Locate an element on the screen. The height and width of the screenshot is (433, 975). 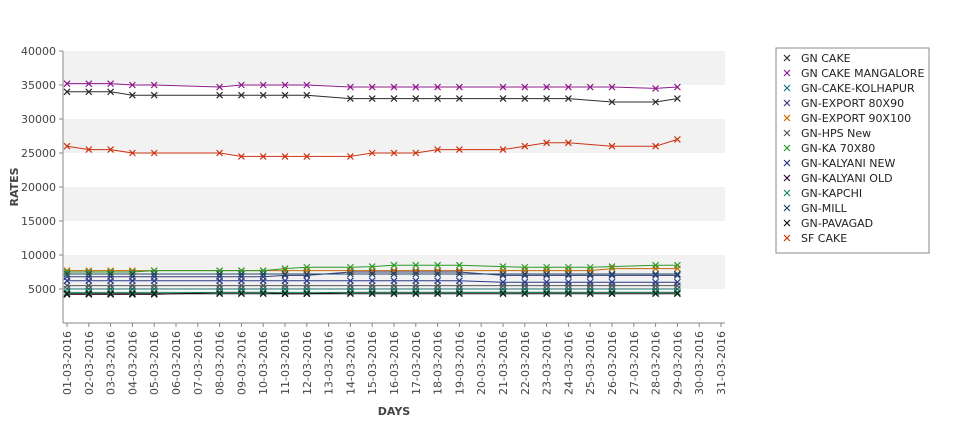
legend-label: GN-EXPORT 90X100 is located at coordinates (856, 118).